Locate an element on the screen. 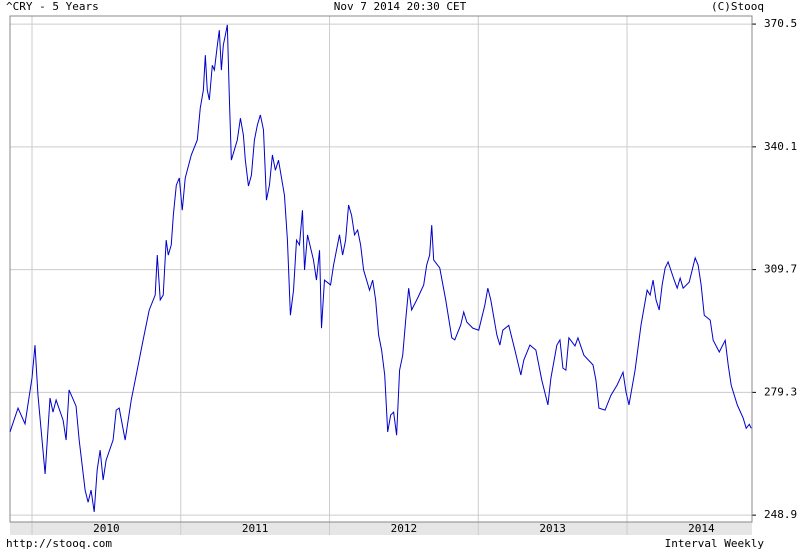 This screenshot has width=800, height=550. source-url: http://stooq.com is located at coordinates (59, 543).